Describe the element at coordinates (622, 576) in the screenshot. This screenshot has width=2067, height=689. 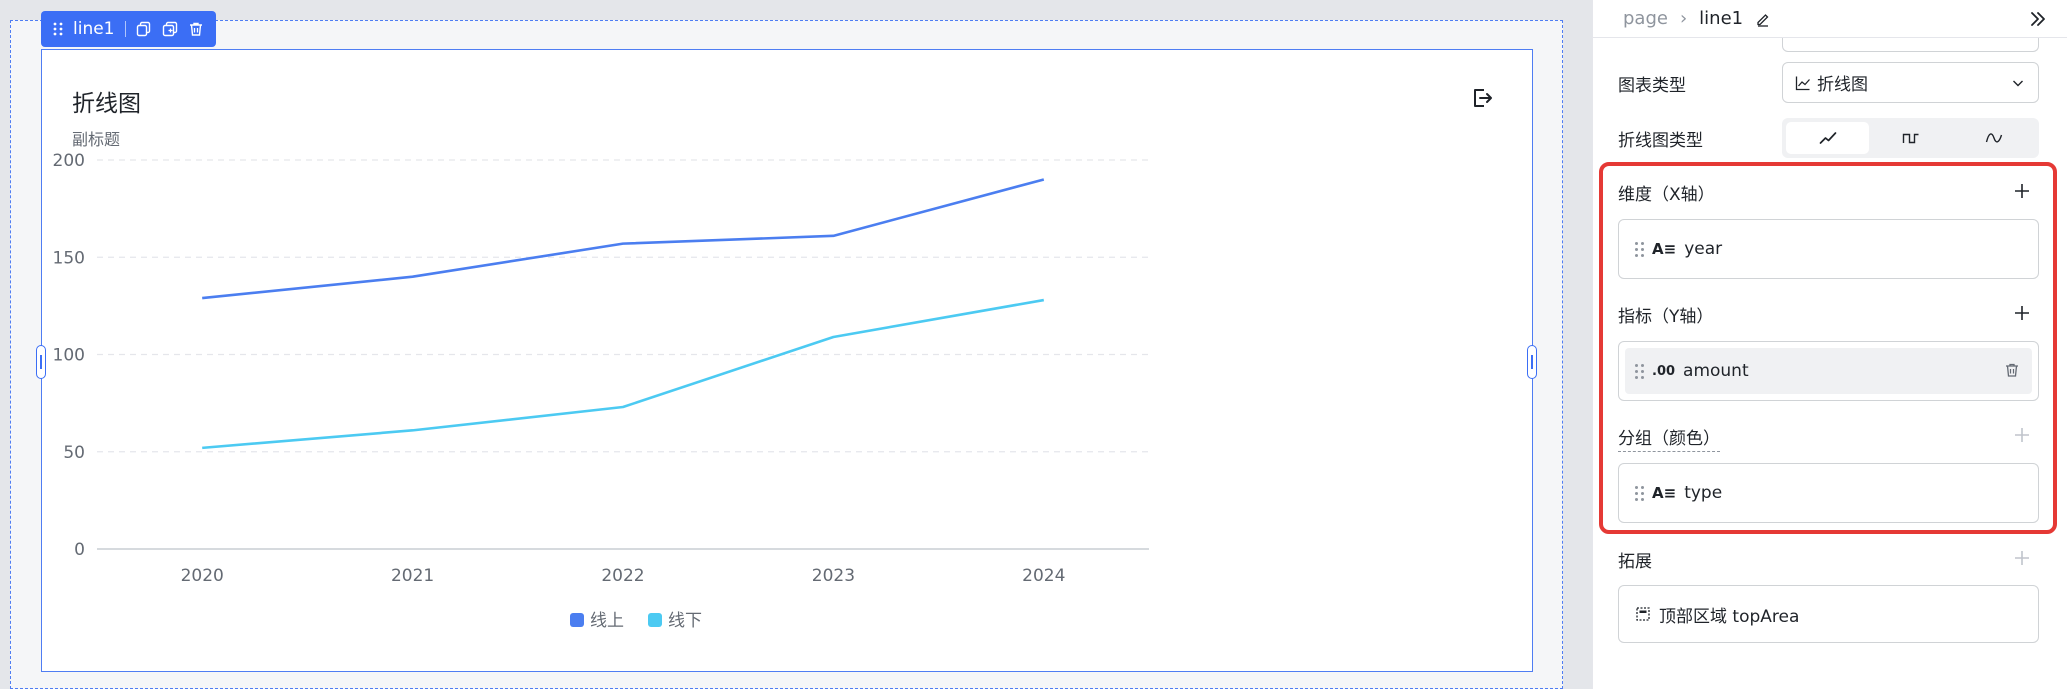
I see `x-tick-label: 2022` at that location.